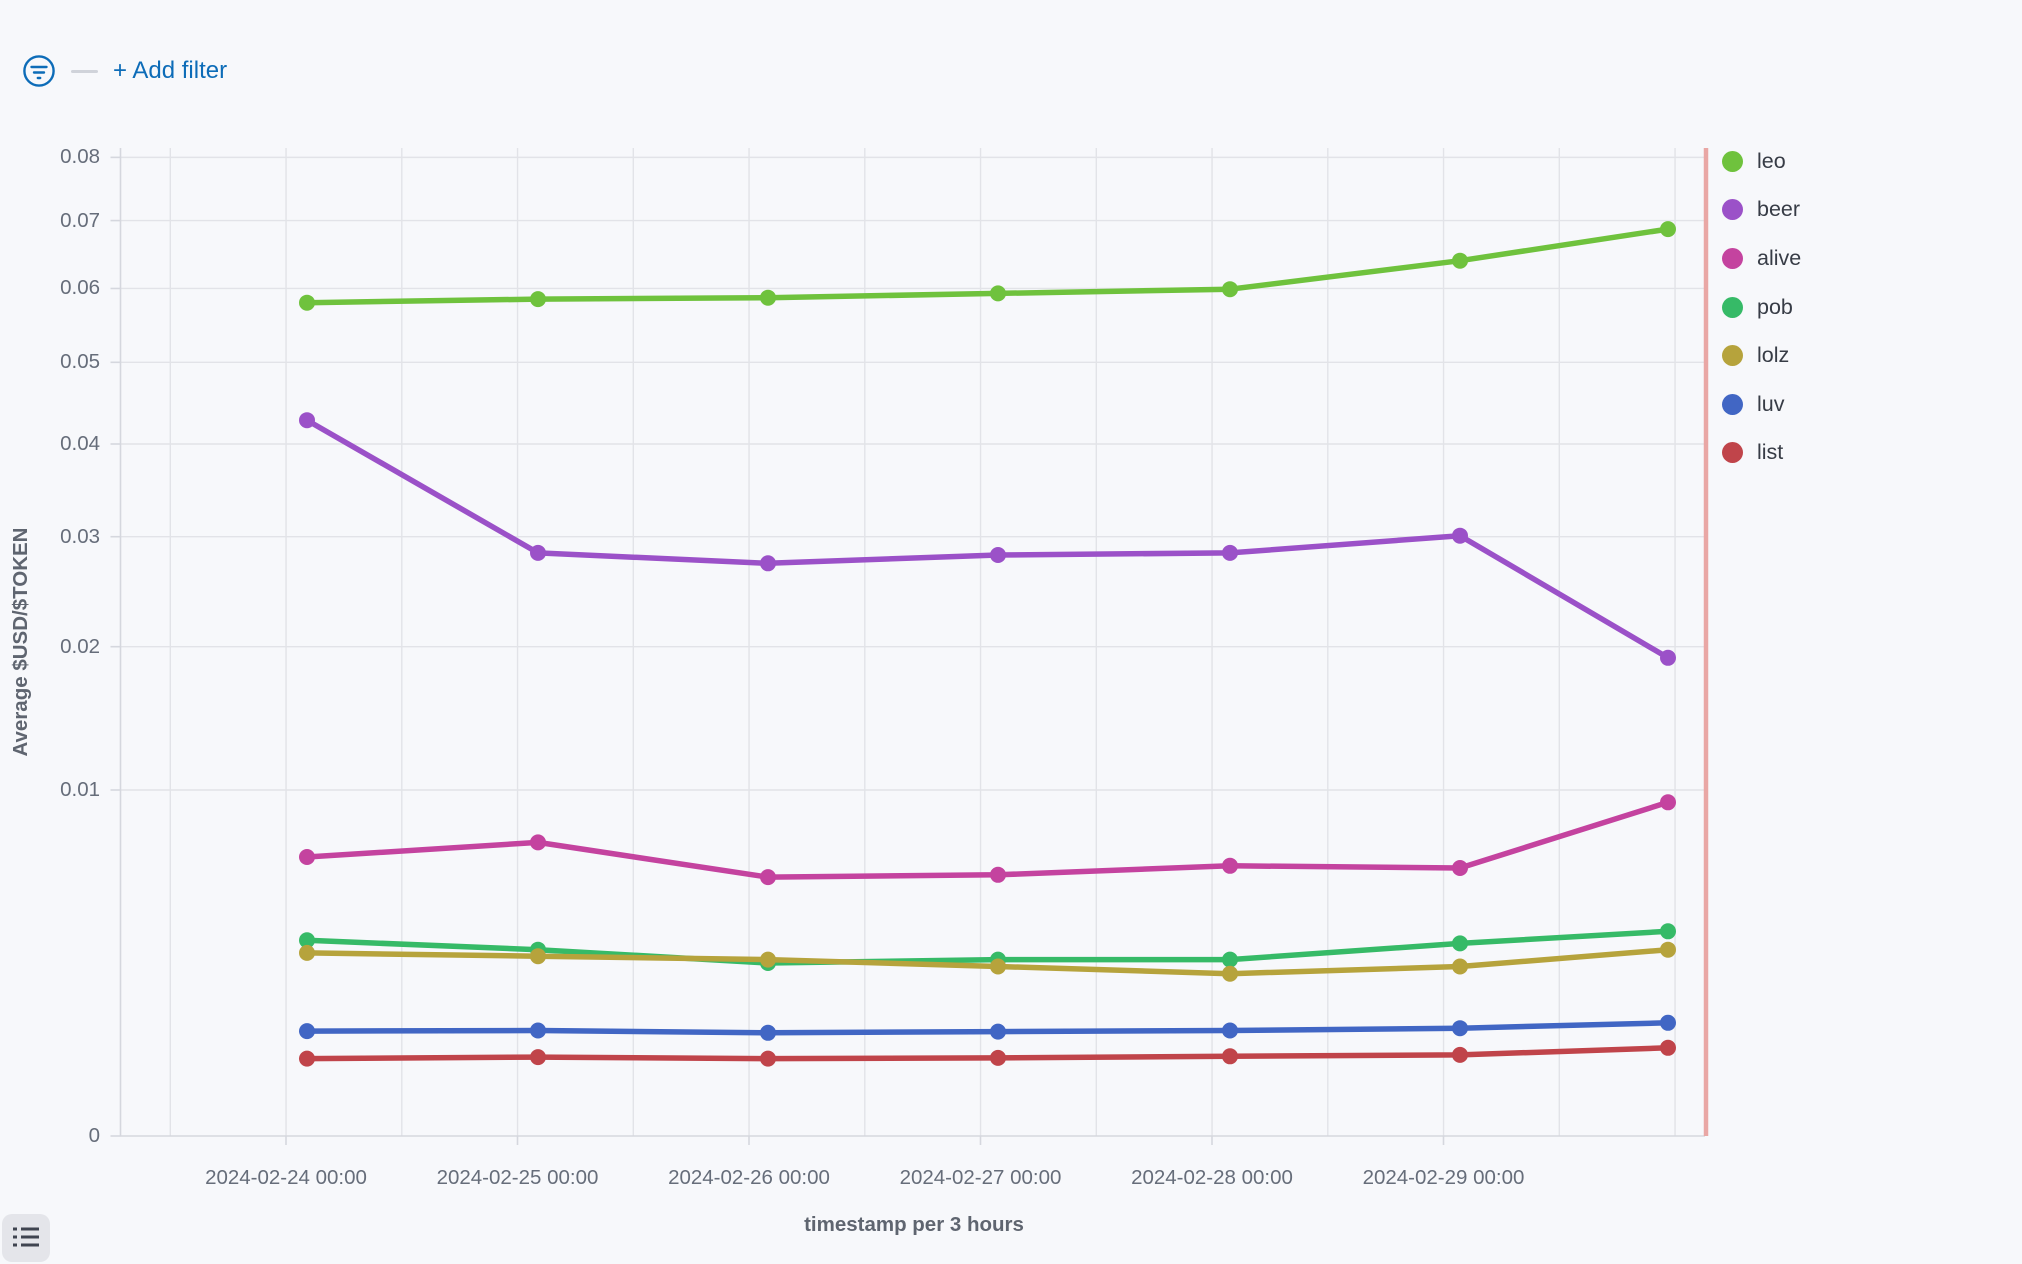  Describe the element at coordinates (517, 1177) in the screenshot. I see `x-tick-label: 2024-02-25 00:00` at that location.